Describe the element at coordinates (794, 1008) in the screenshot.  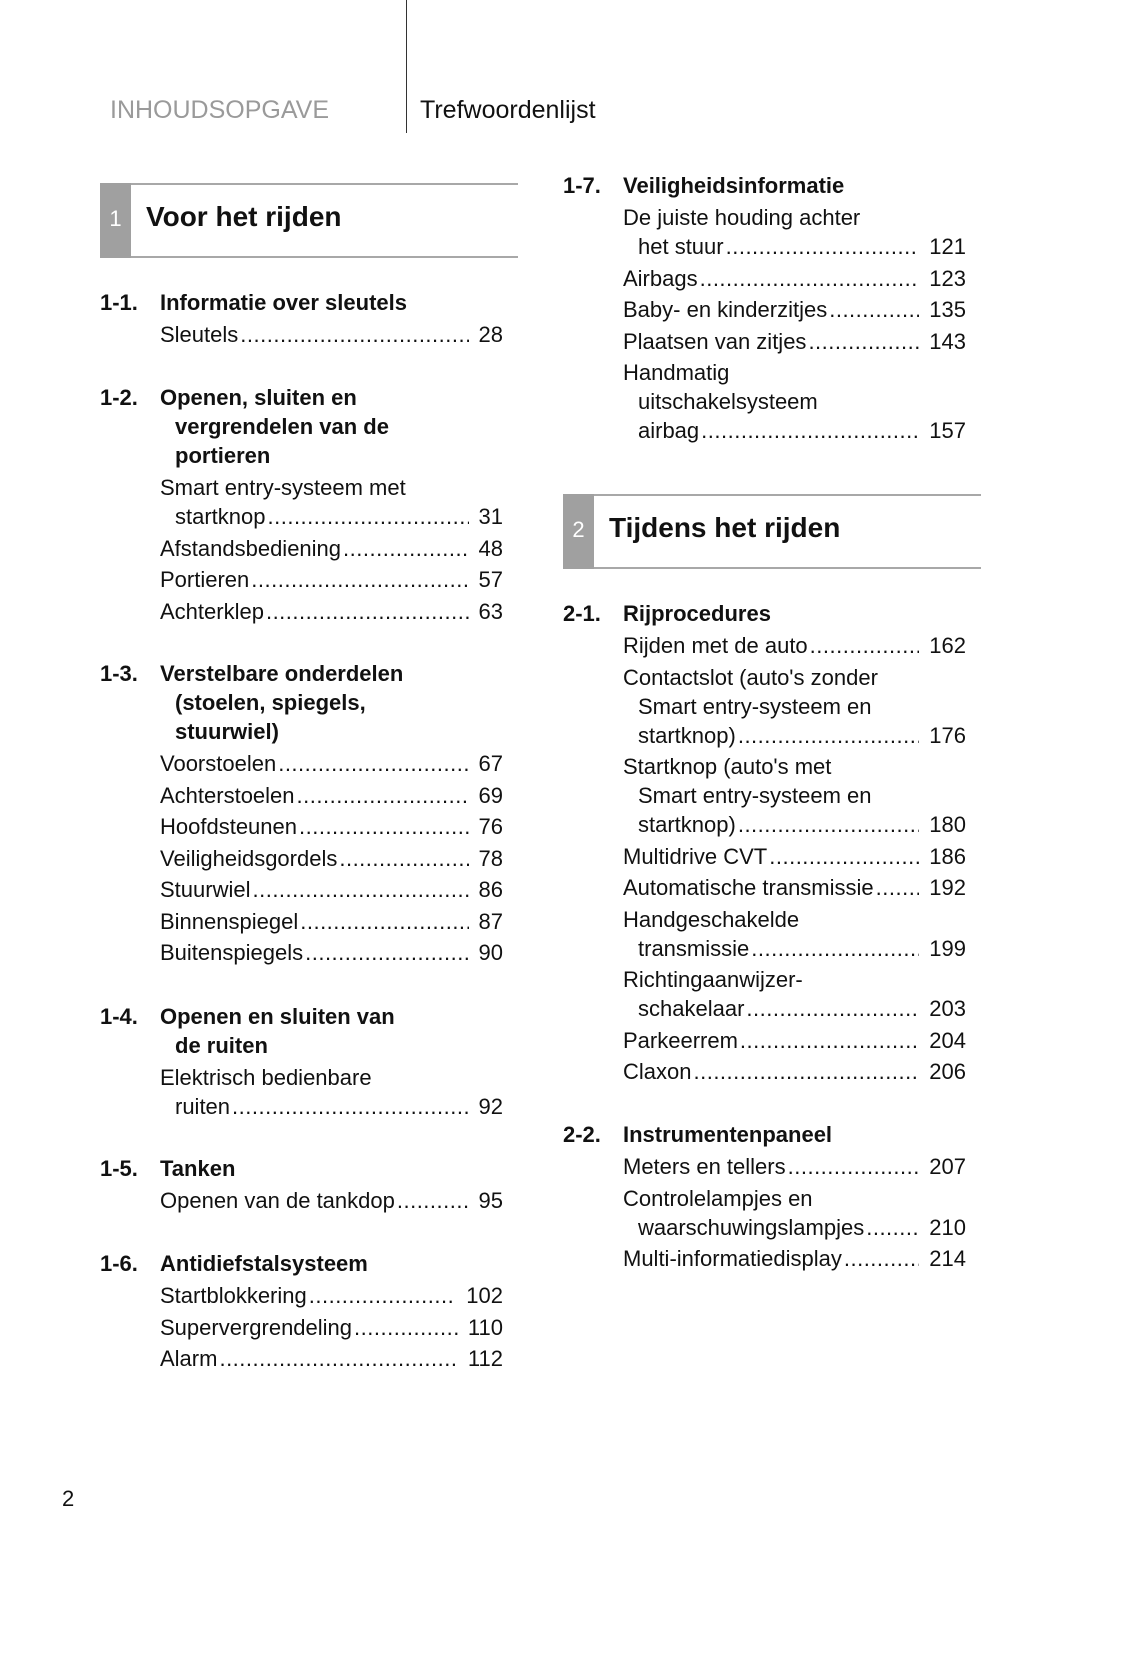
I see `entry-line: schakelaar 203` at that location.